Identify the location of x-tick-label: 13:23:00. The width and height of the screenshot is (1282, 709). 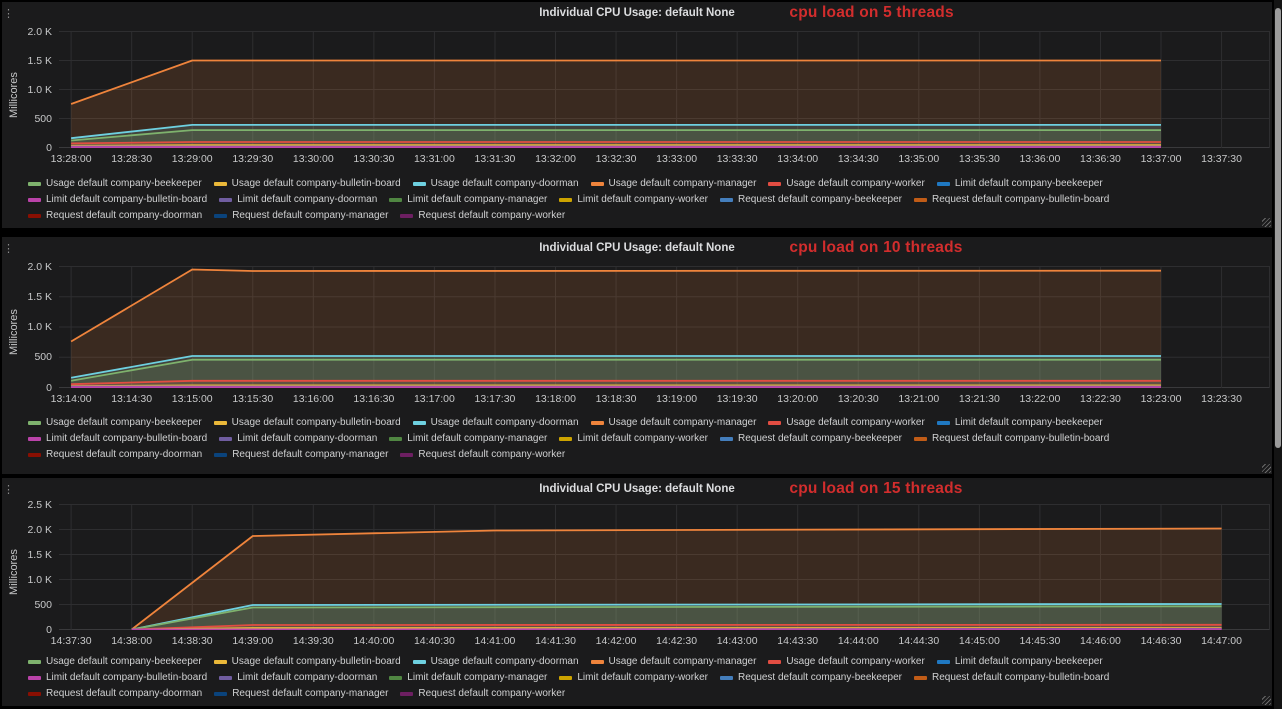
(1161, 399).